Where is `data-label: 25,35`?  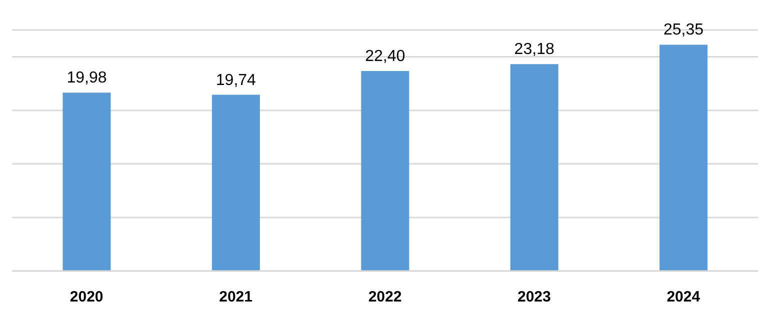
data-label: 25,35 is located at coordinates (684, 30).